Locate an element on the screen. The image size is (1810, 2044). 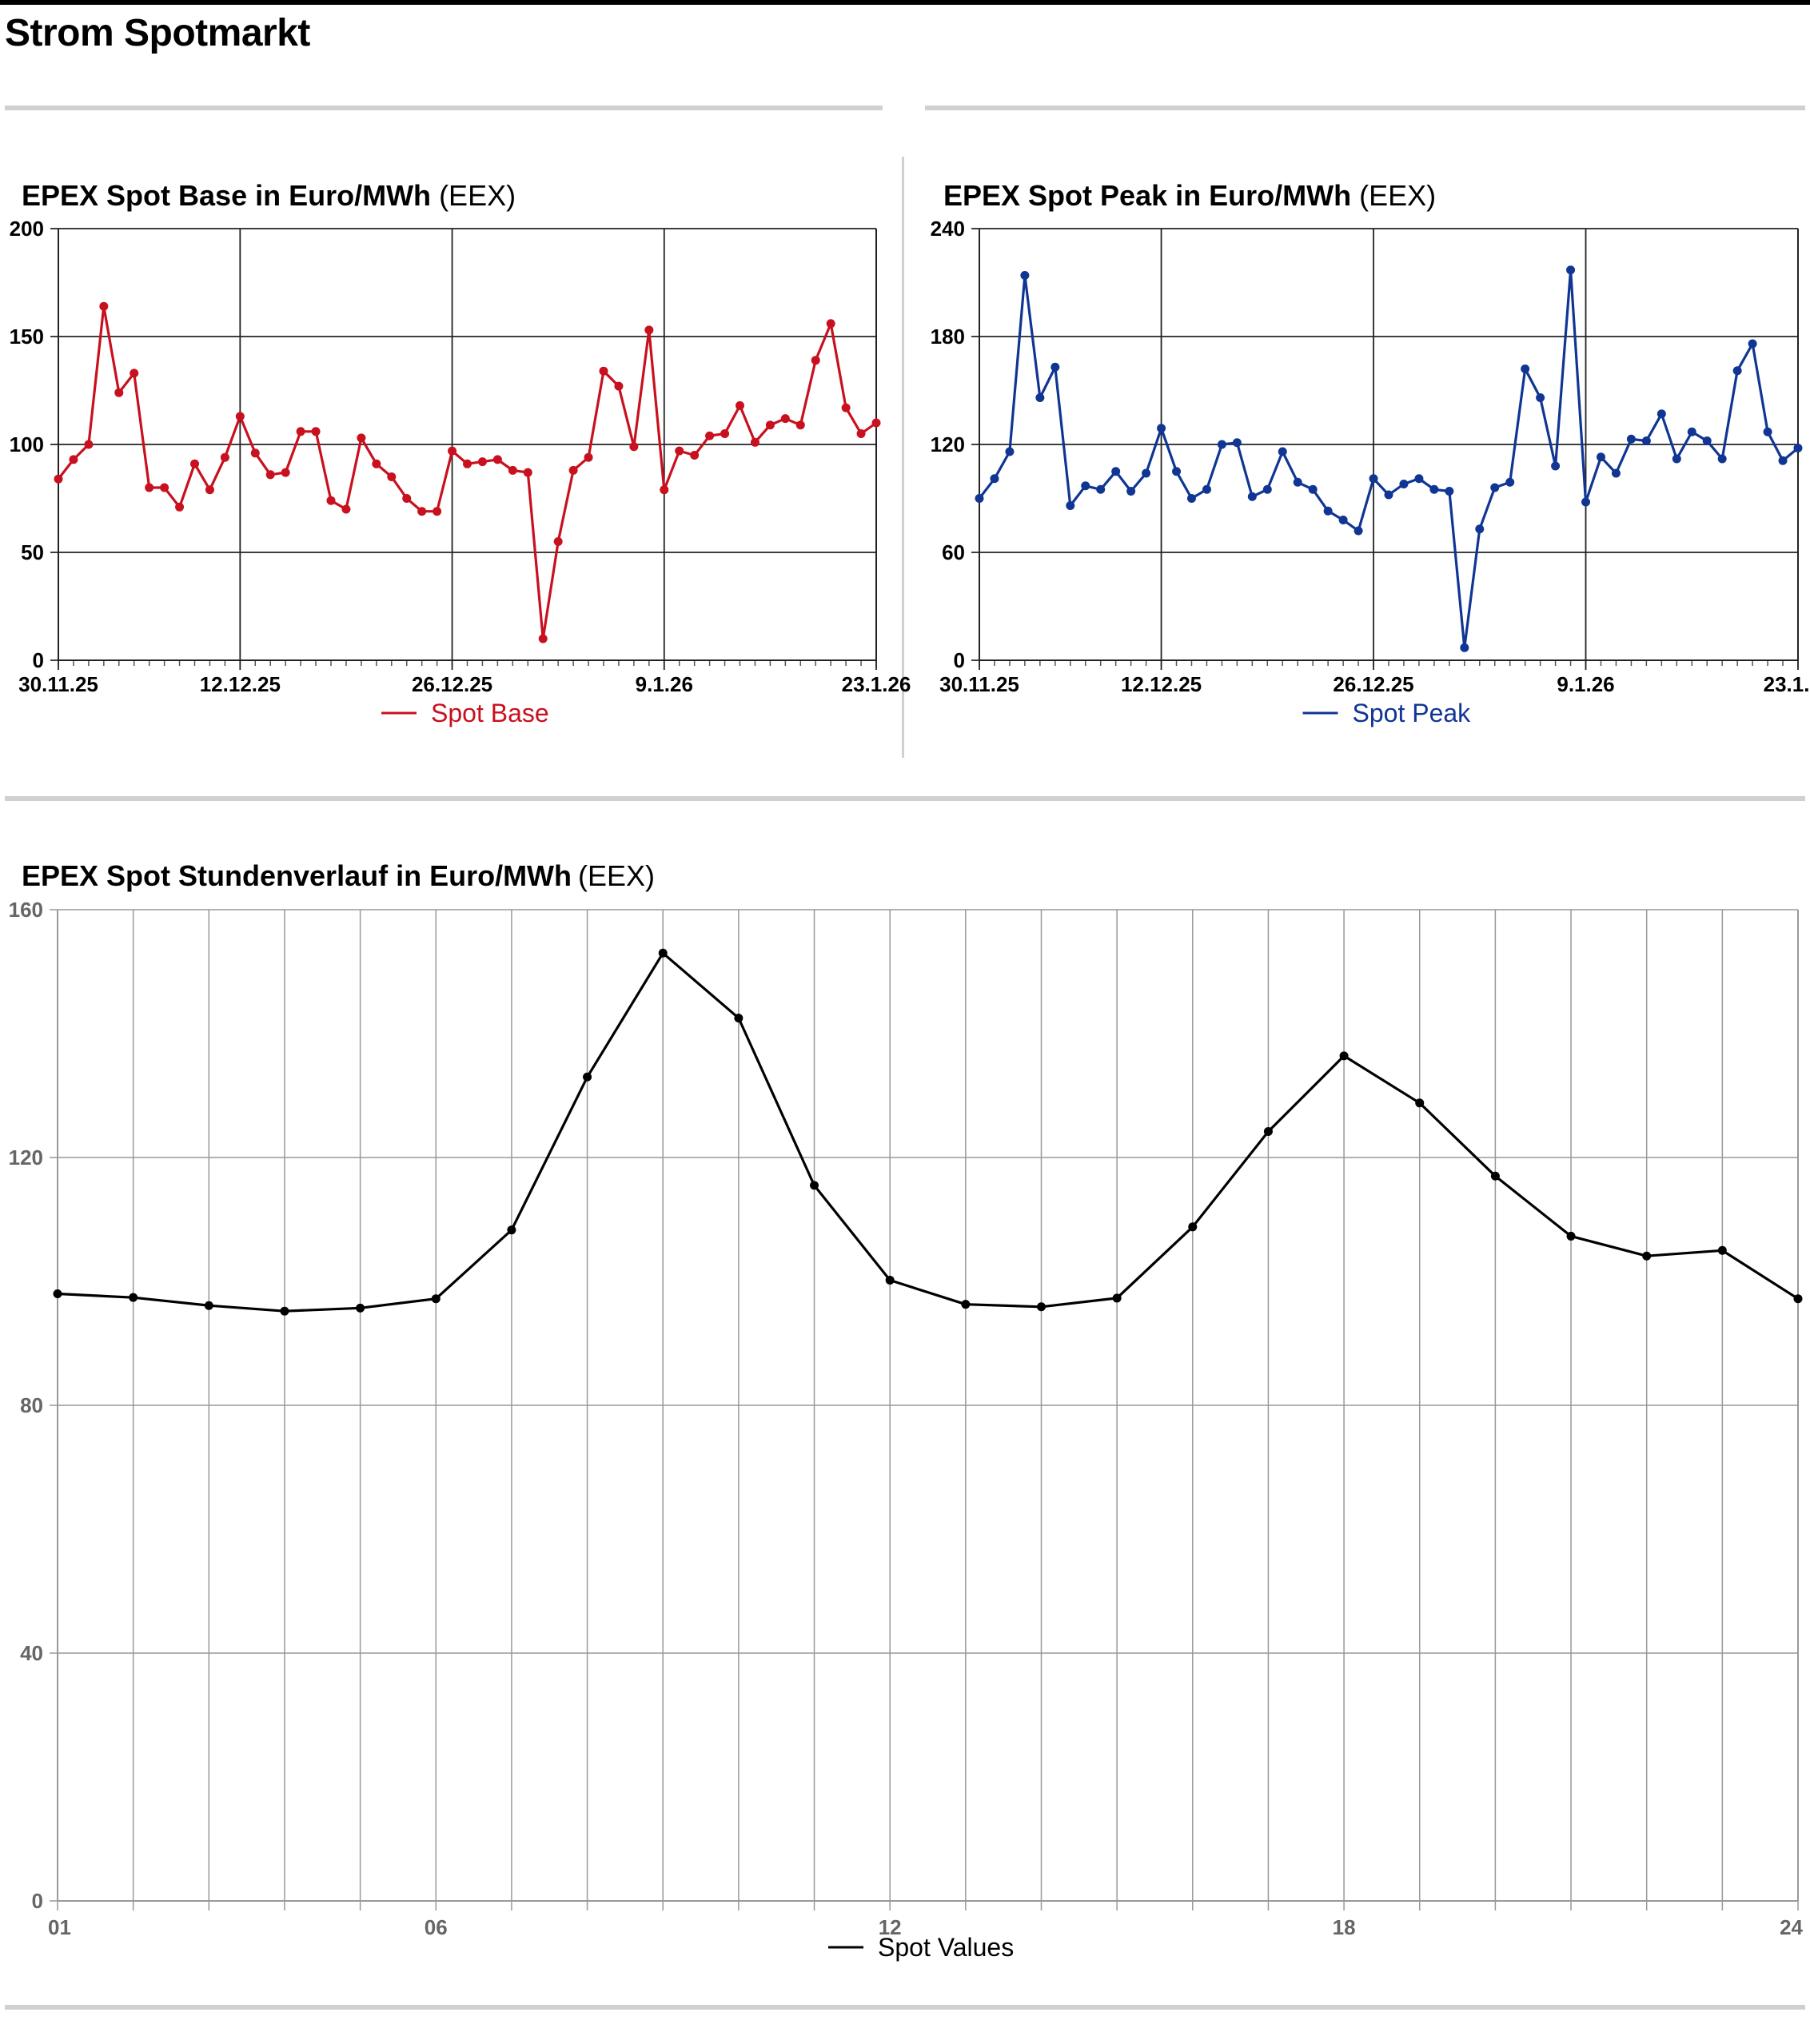
hourly-chart-source: (EEX) is located at coordinates (617, 875).